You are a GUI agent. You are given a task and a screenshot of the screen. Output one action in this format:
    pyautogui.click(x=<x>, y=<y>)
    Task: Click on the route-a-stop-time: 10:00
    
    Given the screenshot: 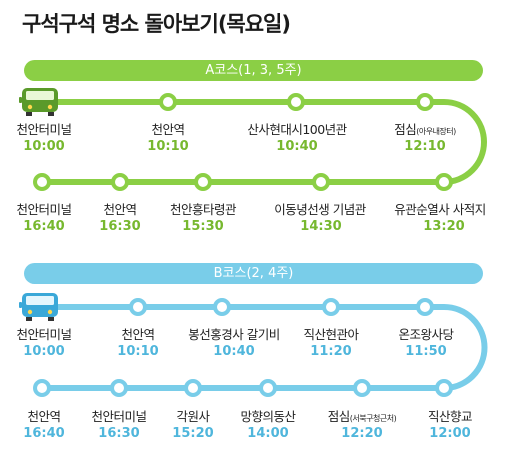 What is the action you would take?
    pyautogui.click(x=44, y=146)
    